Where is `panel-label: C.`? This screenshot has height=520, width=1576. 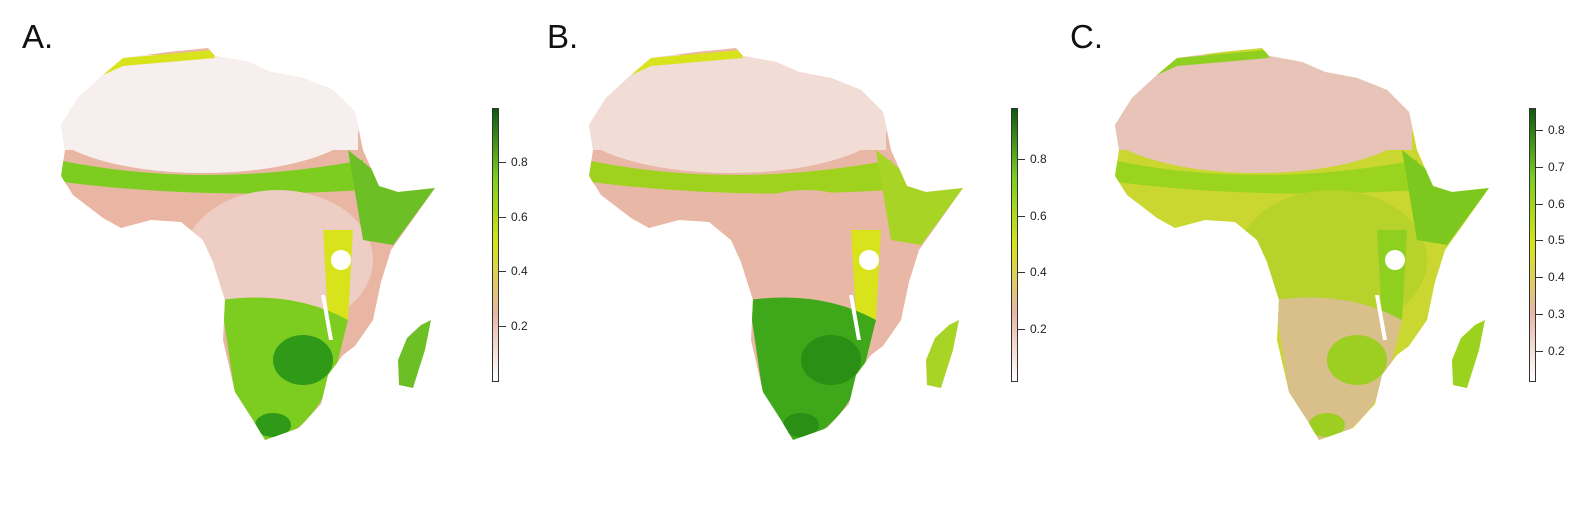 panel-label: C. is located at coordinates (1086, 36).